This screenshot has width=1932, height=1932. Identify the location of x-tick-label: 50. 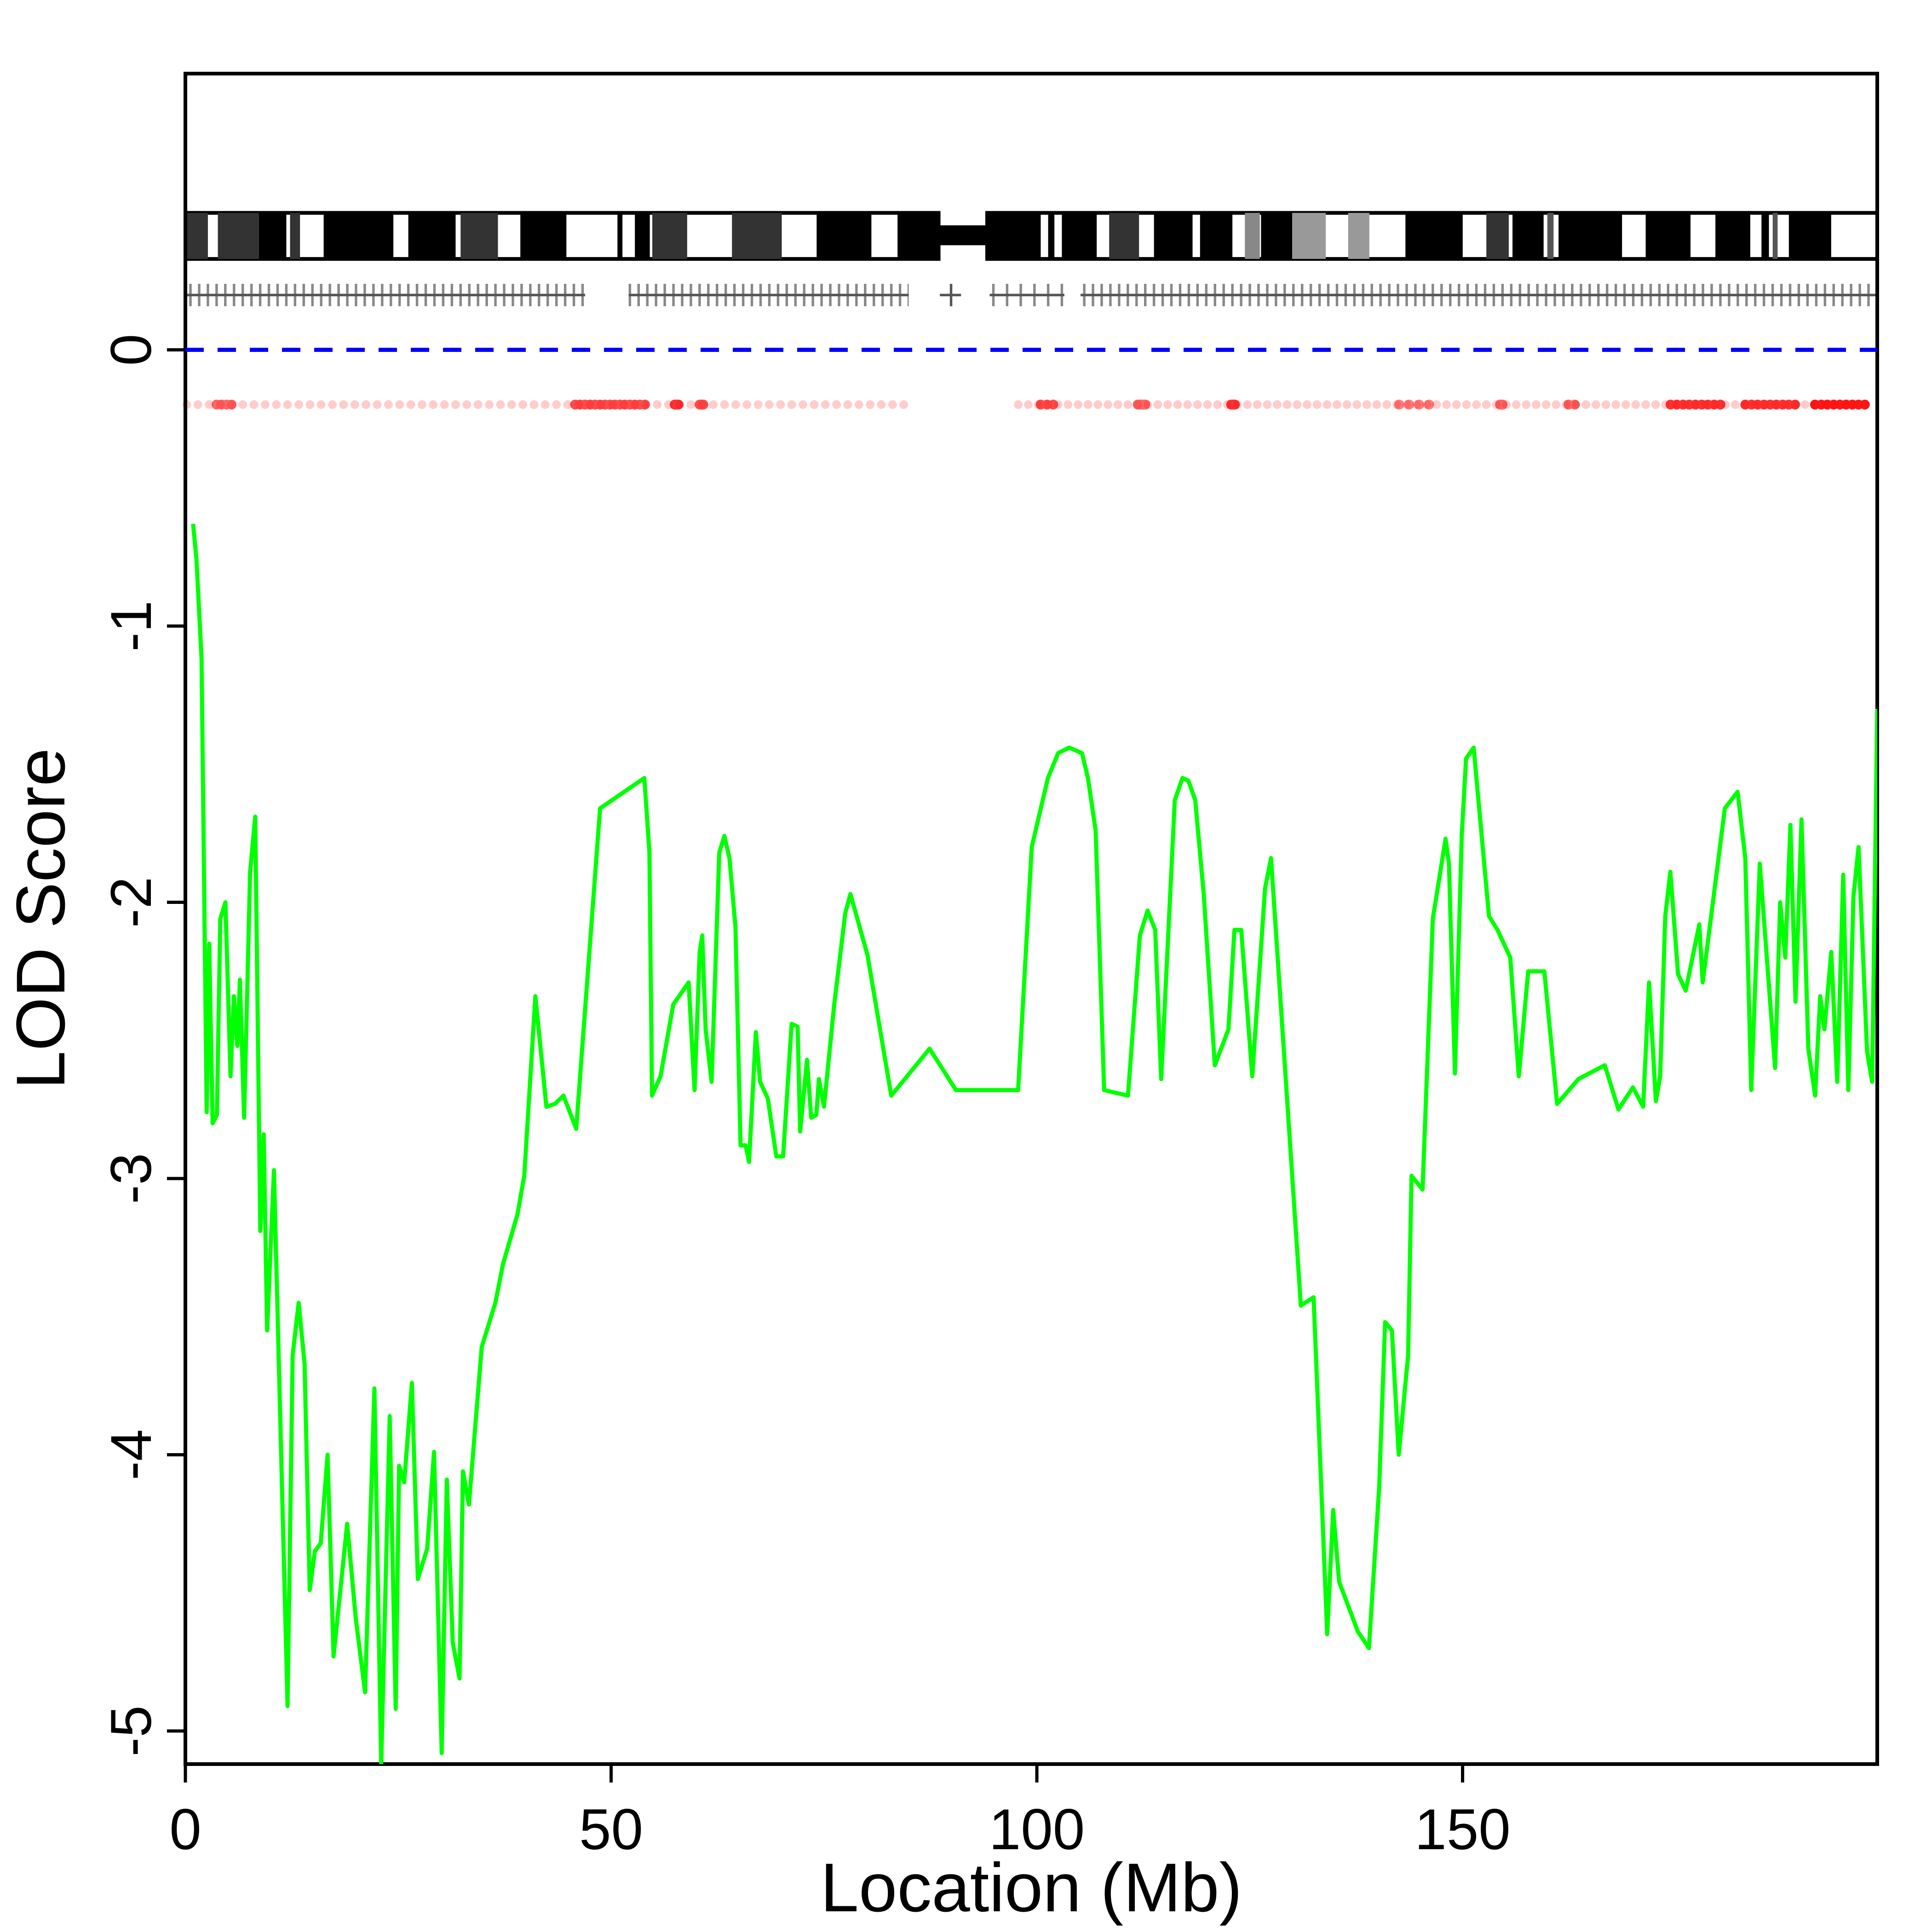
(611, 1830).